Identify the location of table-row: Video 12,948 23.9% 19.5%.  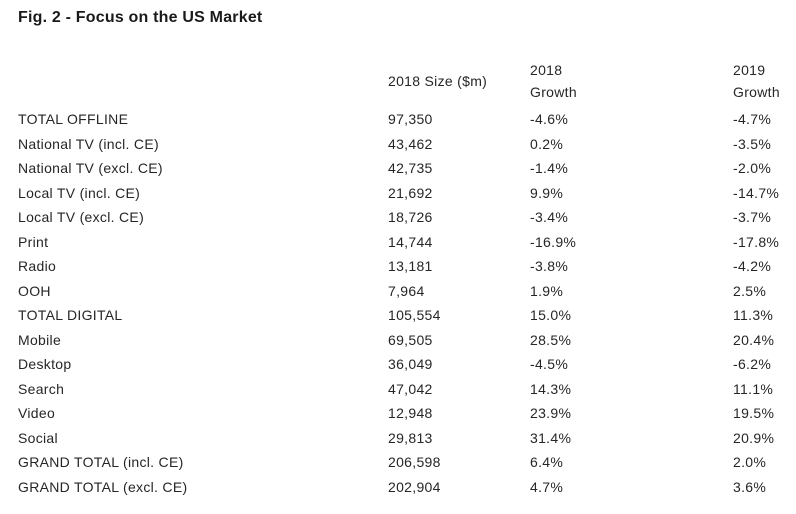
(407, 413).